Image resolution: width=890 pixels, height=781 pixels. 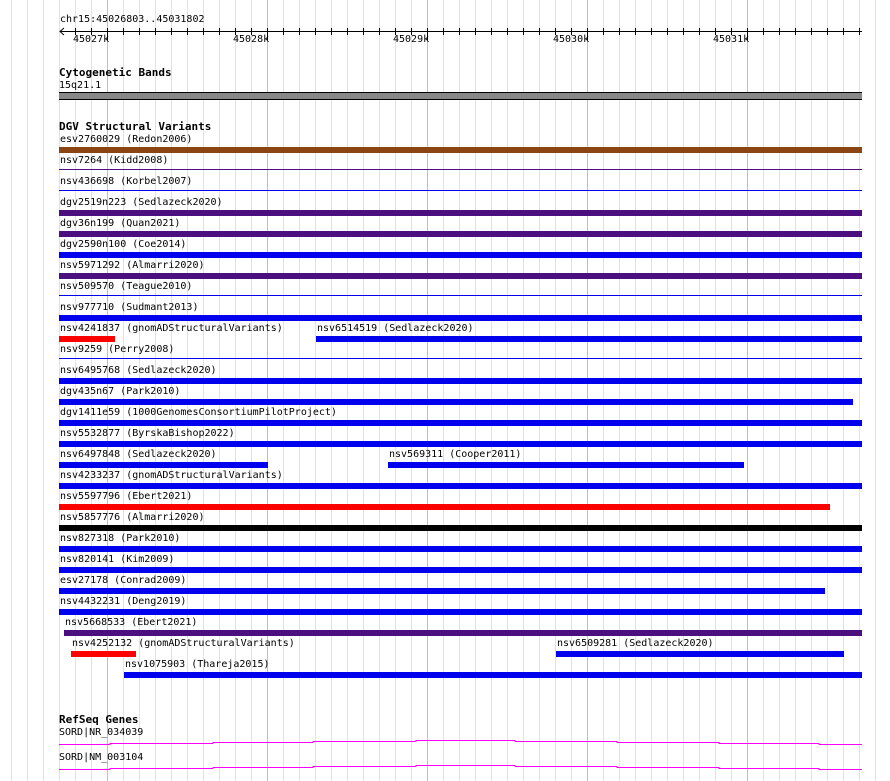 What do you see at coordinates (120, 538) in the screenshot?
I see `variant-label: nsv827318 (Park2010)` at bounding box center [120, 538].